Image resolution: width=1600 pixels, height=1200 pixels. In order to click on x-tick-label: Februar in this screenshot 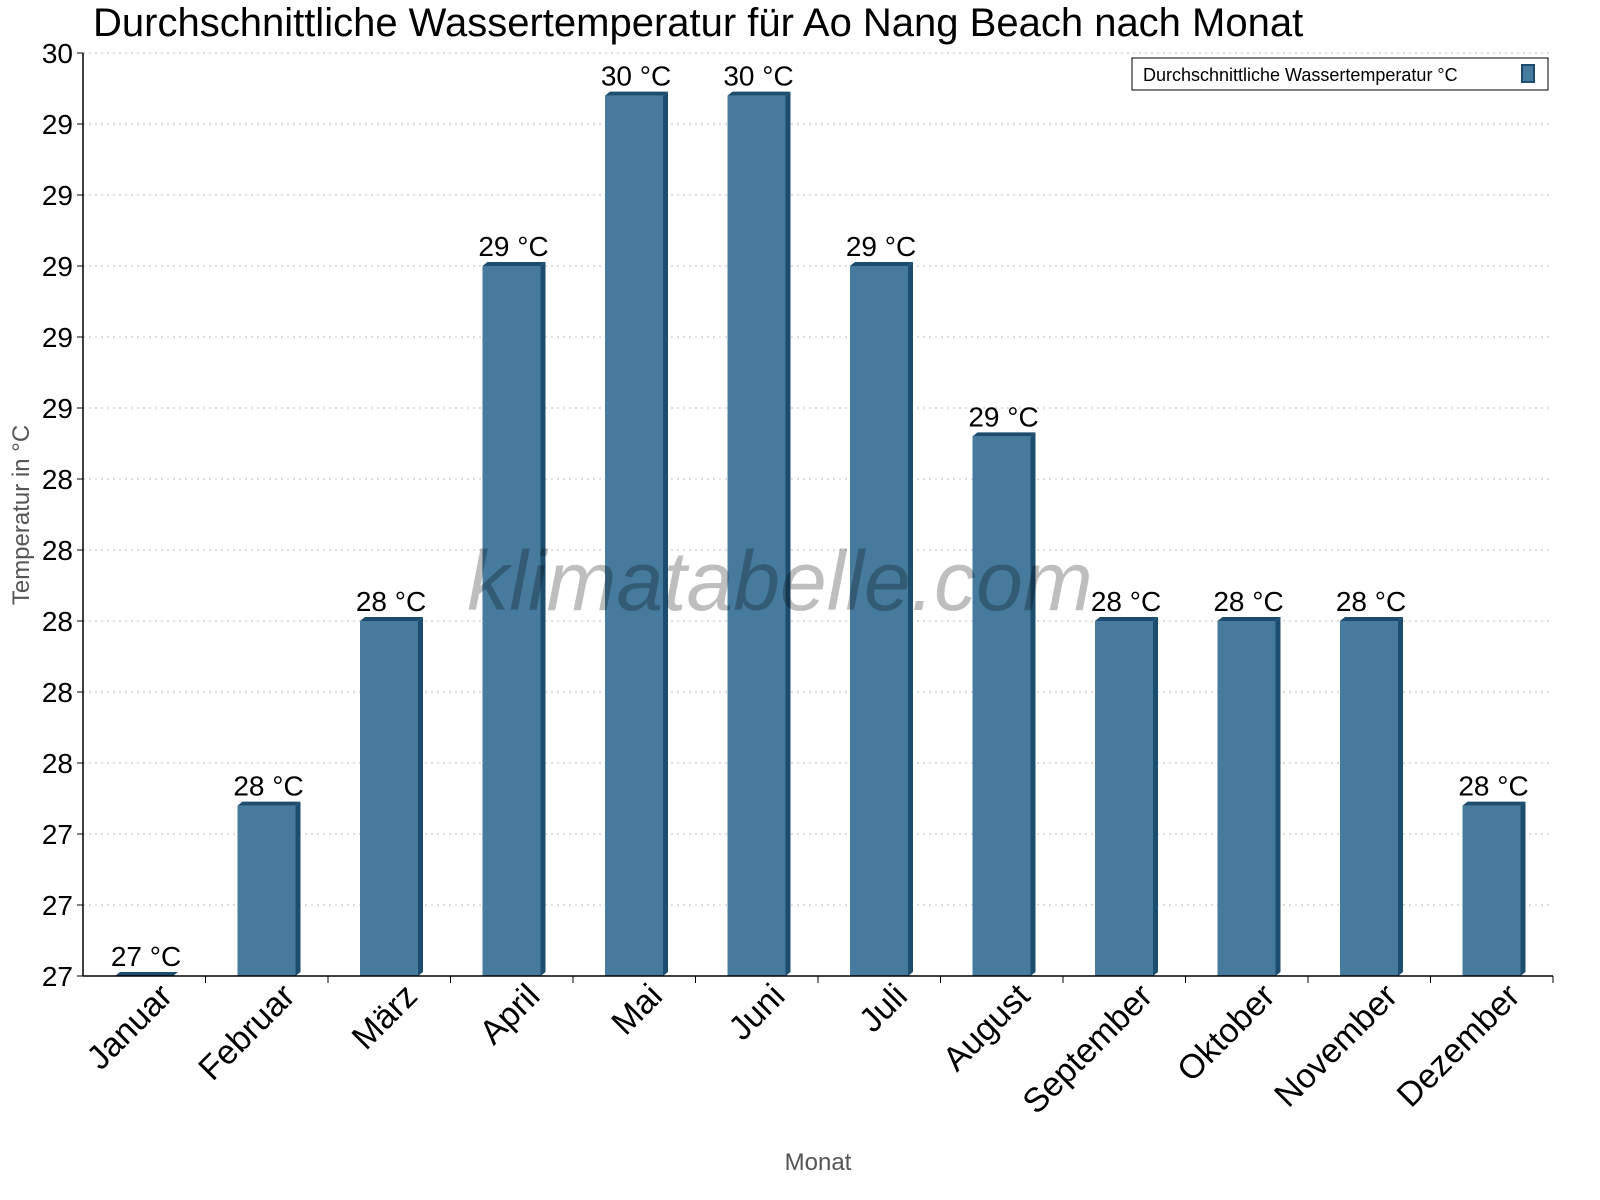, I will do `click(246, 1032)`.